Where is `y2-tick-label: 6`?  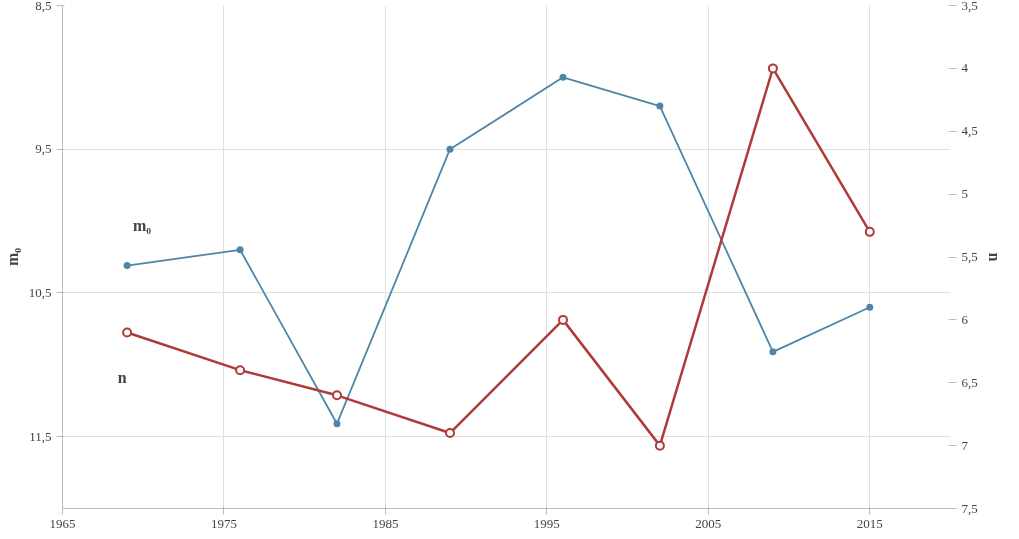 y2-tick-label: 6 is located at coordinates (965, 319).